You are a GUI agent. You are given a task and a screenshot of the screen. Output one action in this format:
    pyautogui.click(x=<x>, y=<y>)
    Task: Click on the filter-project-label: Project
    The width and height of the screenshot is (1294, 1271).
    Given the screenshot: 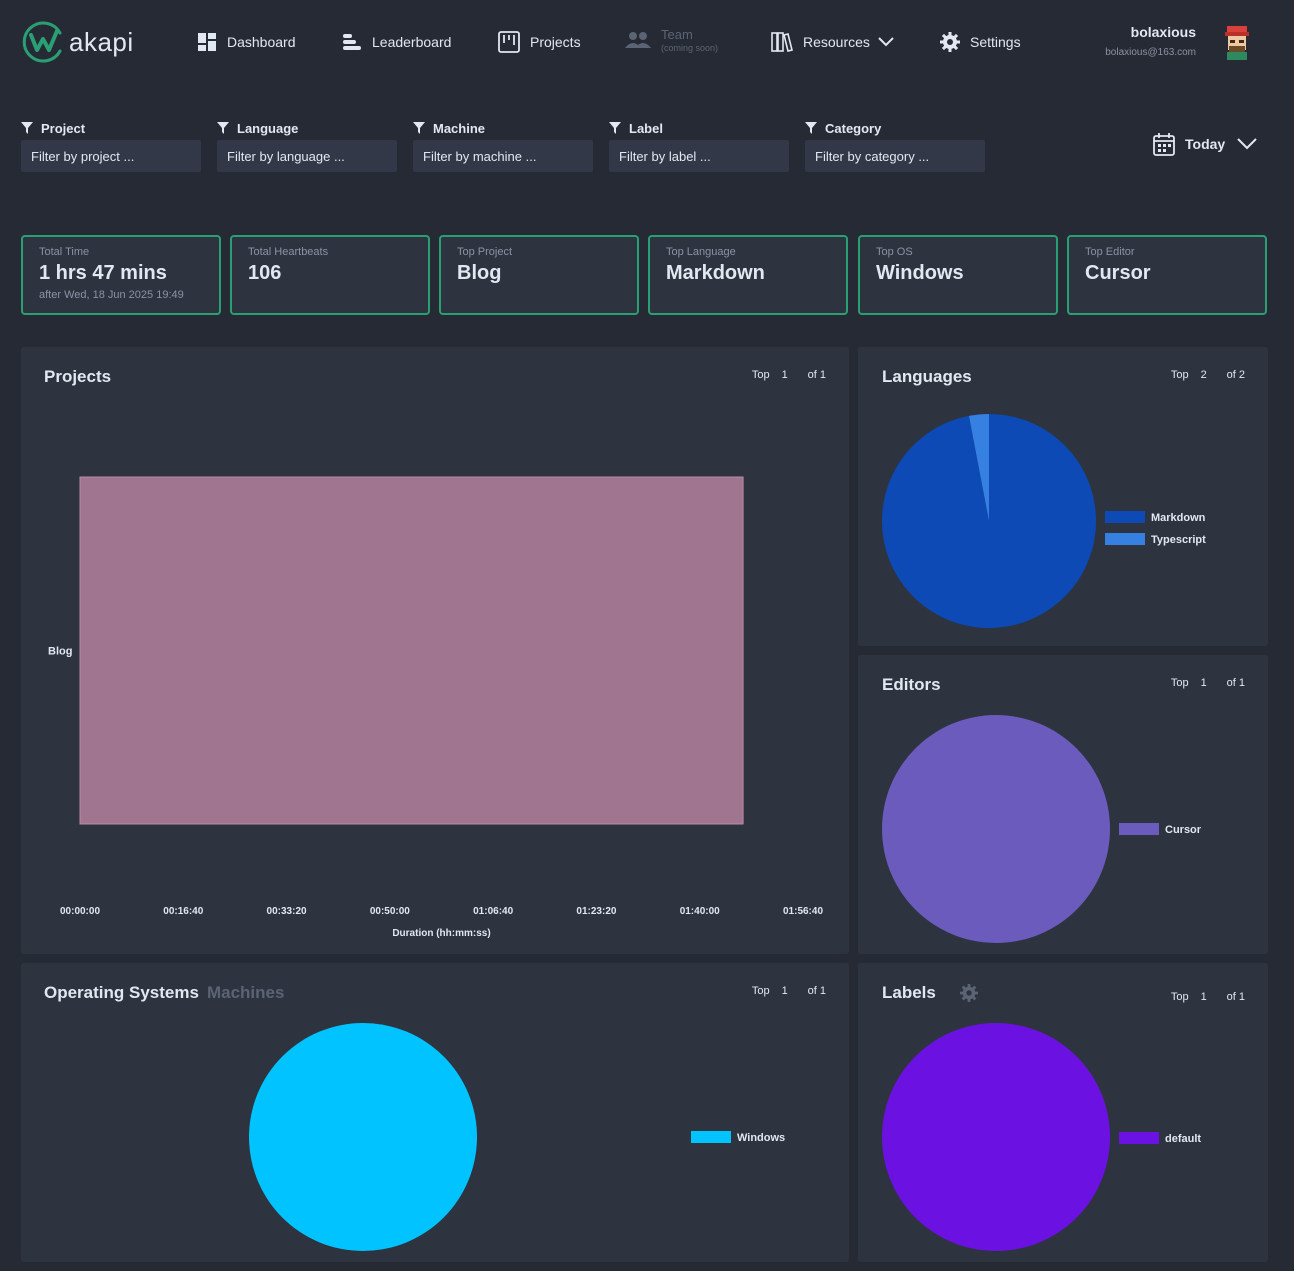 What is the action you would take?
    pyautogui.click(x=63, y=128)
    